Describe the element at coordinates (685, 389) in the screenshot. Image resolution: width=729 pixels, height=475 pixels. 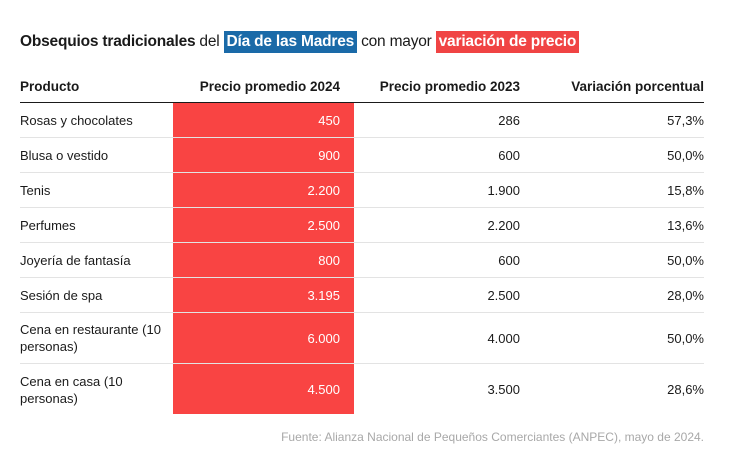
I see `cell-variacion: 28,6%` at that location.